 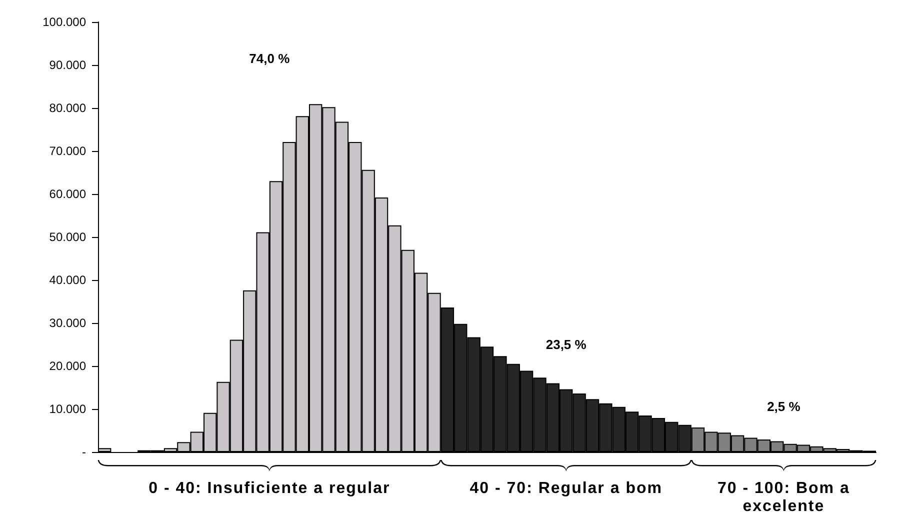 What do you see at coordinates (67, 194) in the screenshot?
I see `y-tick-label: 60.000` at bounding box center [67, 194].